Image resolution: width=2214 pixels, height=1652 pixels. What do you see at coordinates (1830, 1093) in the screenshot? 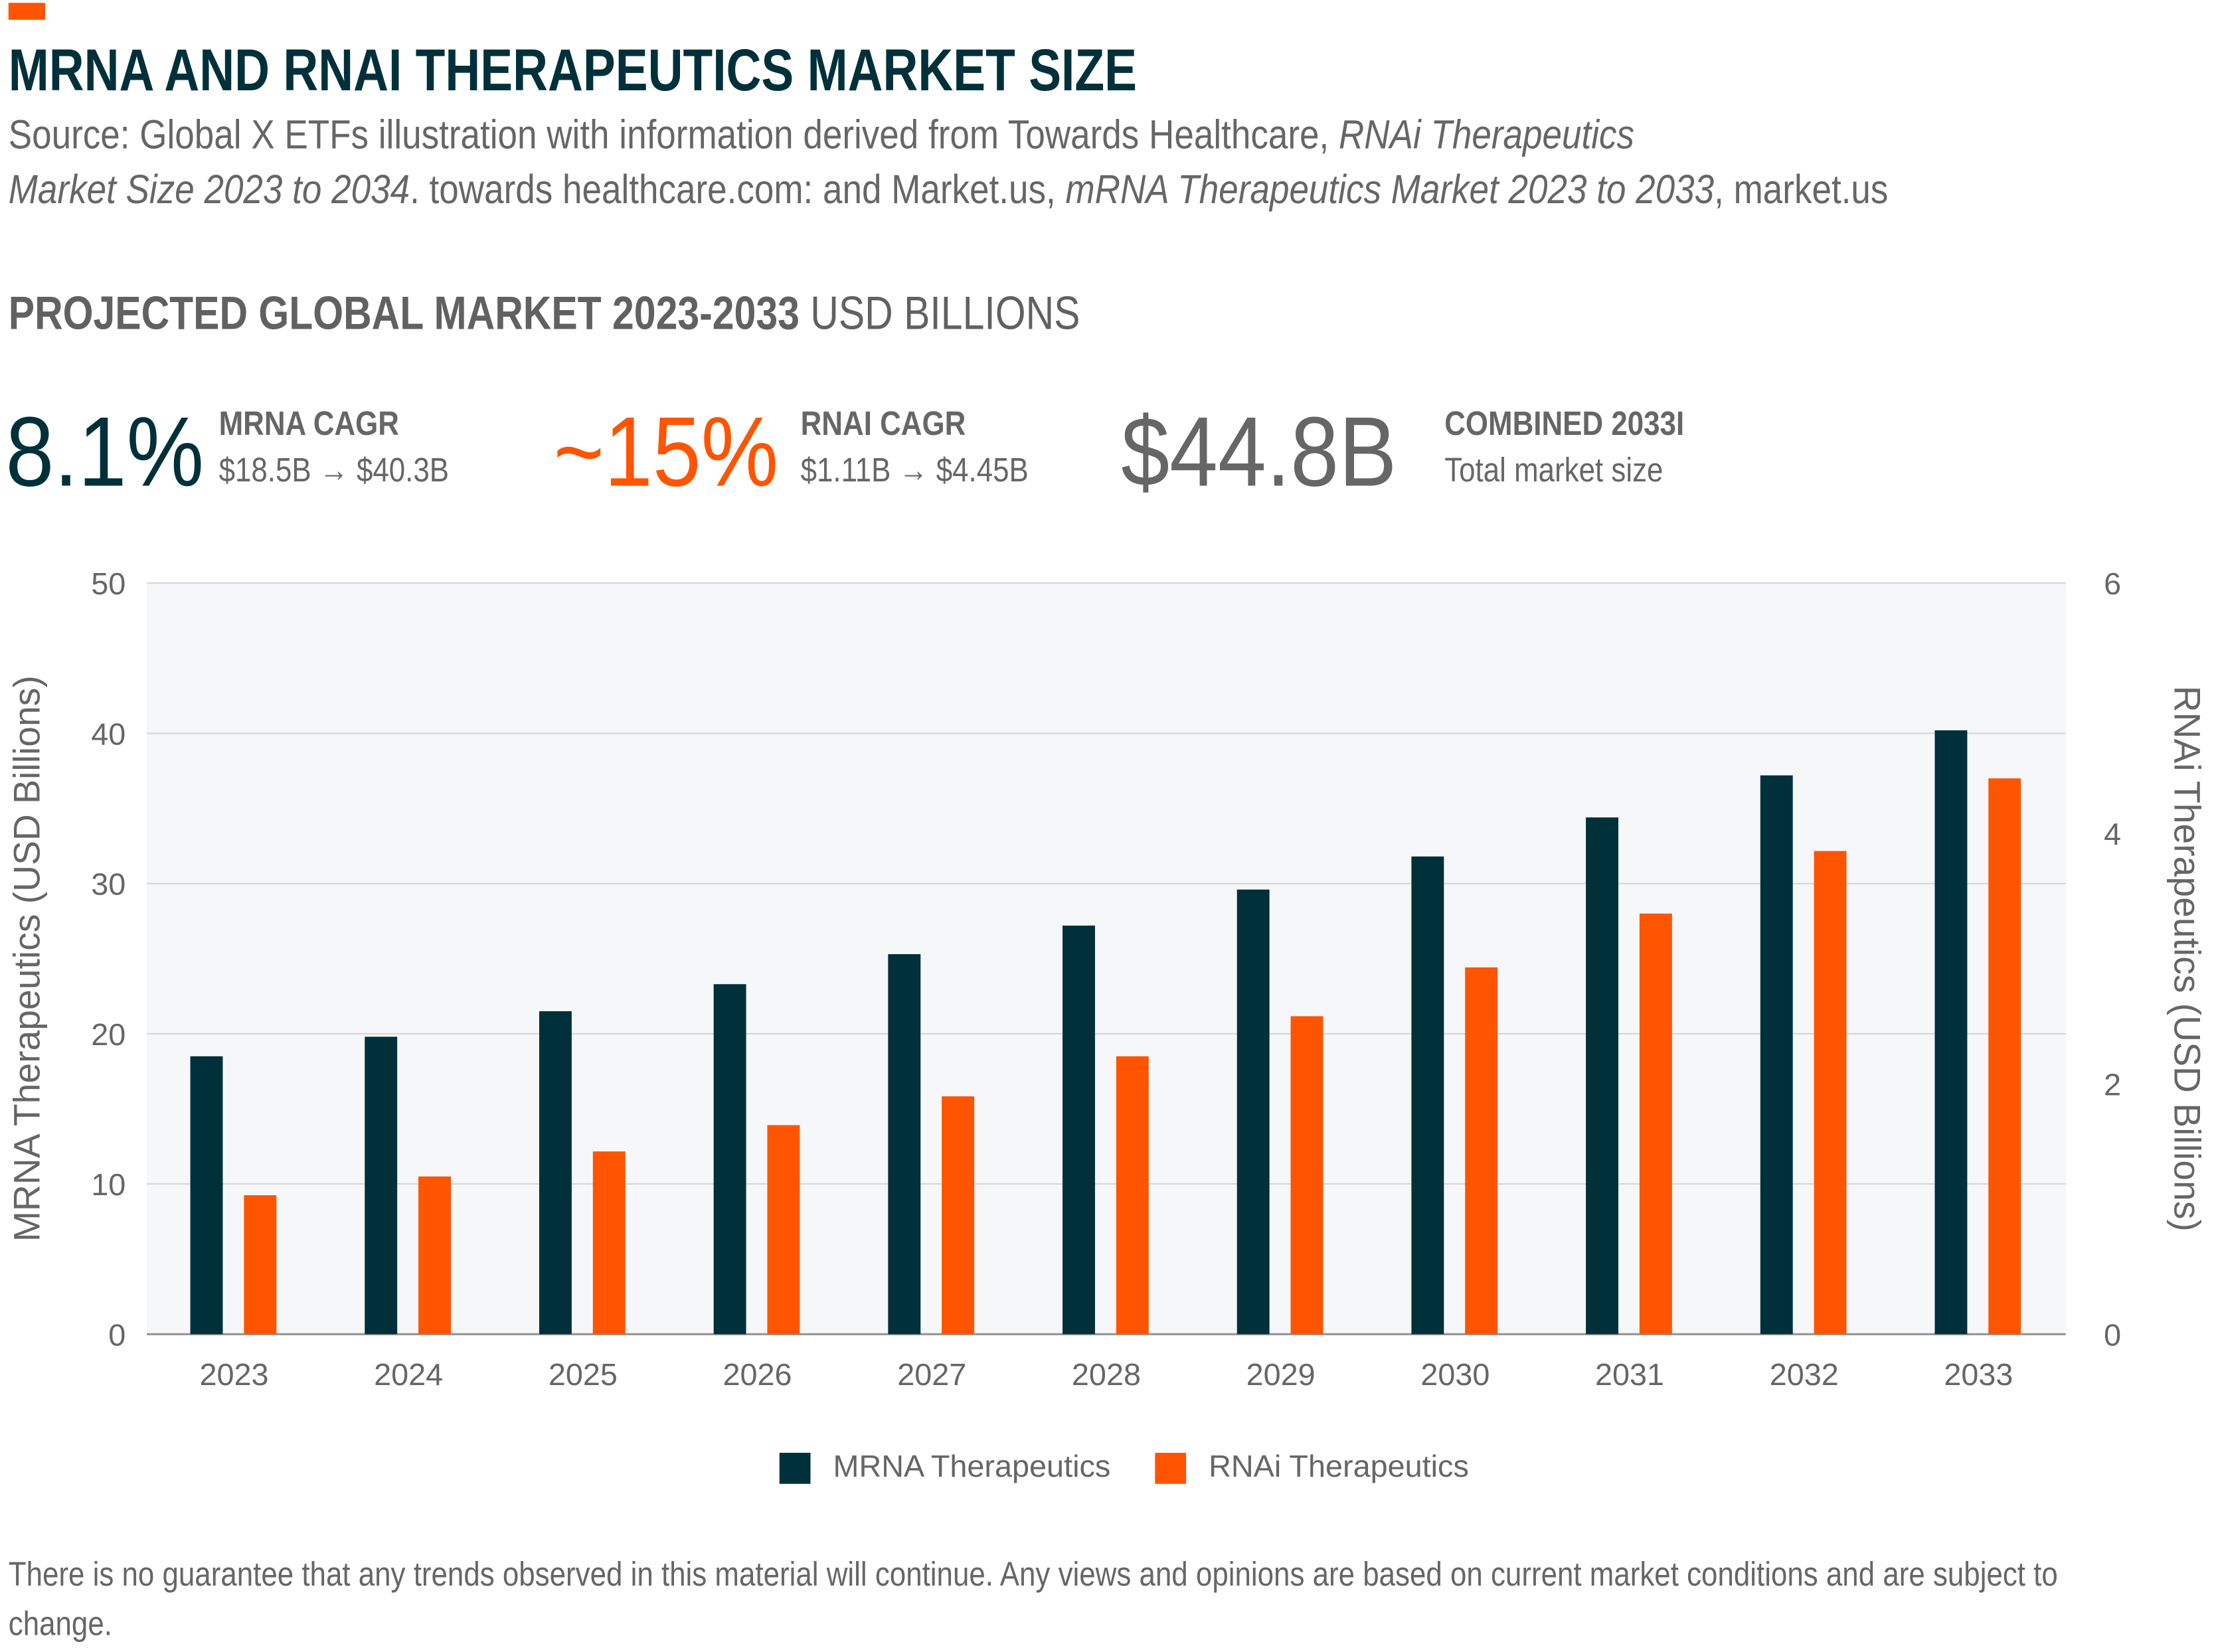
I see `bar-rnai-2032` at bounding box center [1830, 1093].